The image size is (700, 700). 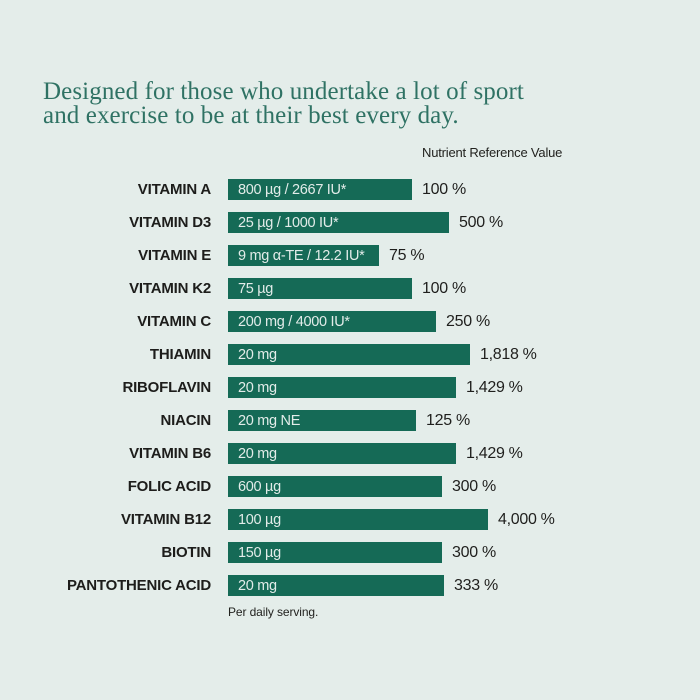 I want to click on chart-row: THIAMIN 20 mg 1,818 %, so click(x=350, y=354).